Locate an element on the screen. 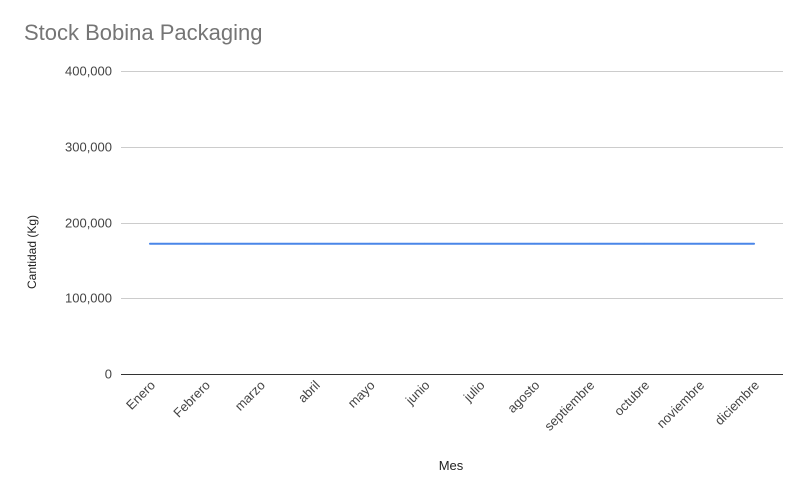 This screenshot has width=800, height=493. x-tick-label: diciembre is located at coordinates (737, 403).